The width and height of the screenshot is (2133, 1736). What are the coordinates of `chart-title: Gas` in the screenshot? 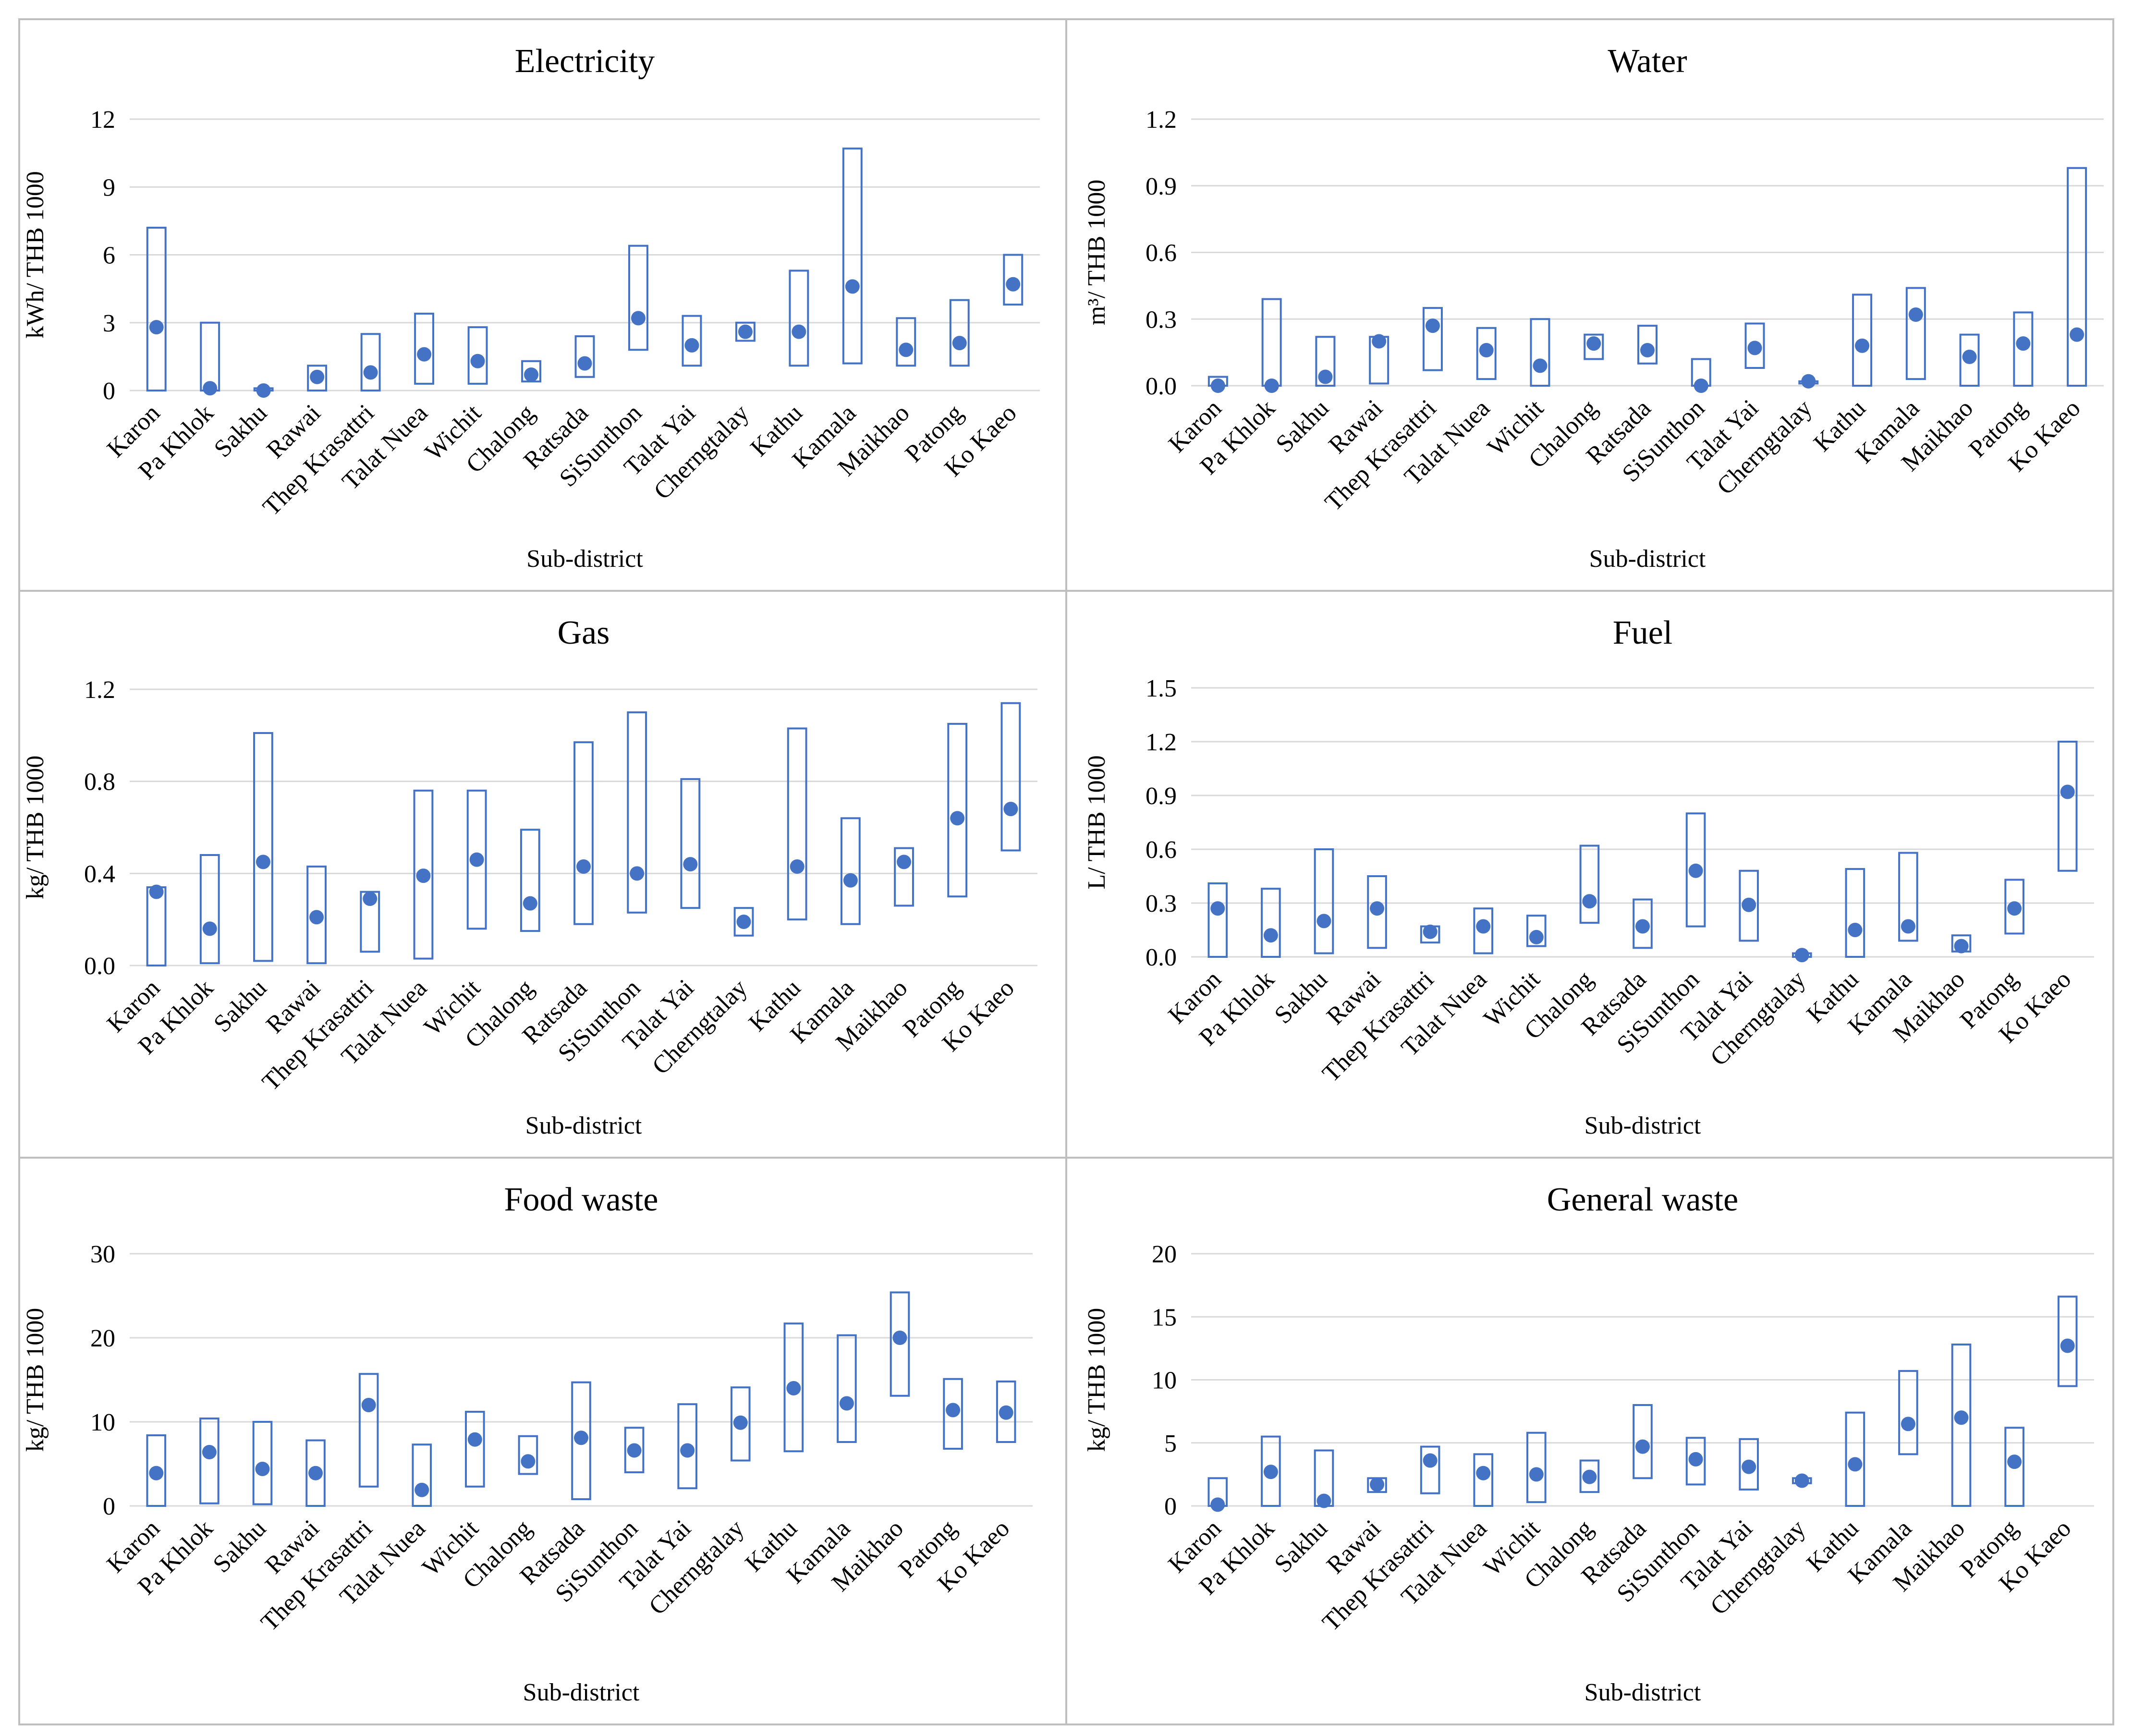 It's located at (584, 632).